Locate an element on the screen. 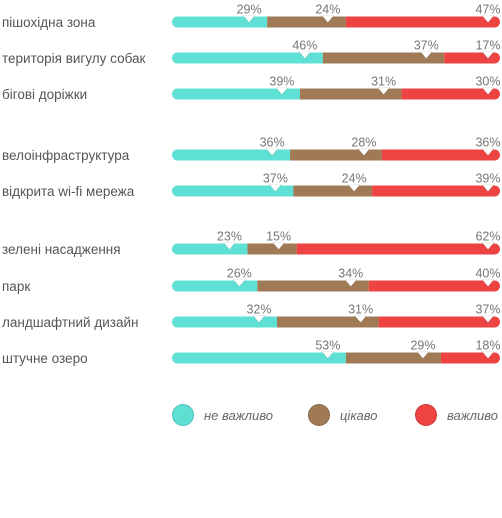  category-label: бігові доріжки is located at coordinates (44, 94).